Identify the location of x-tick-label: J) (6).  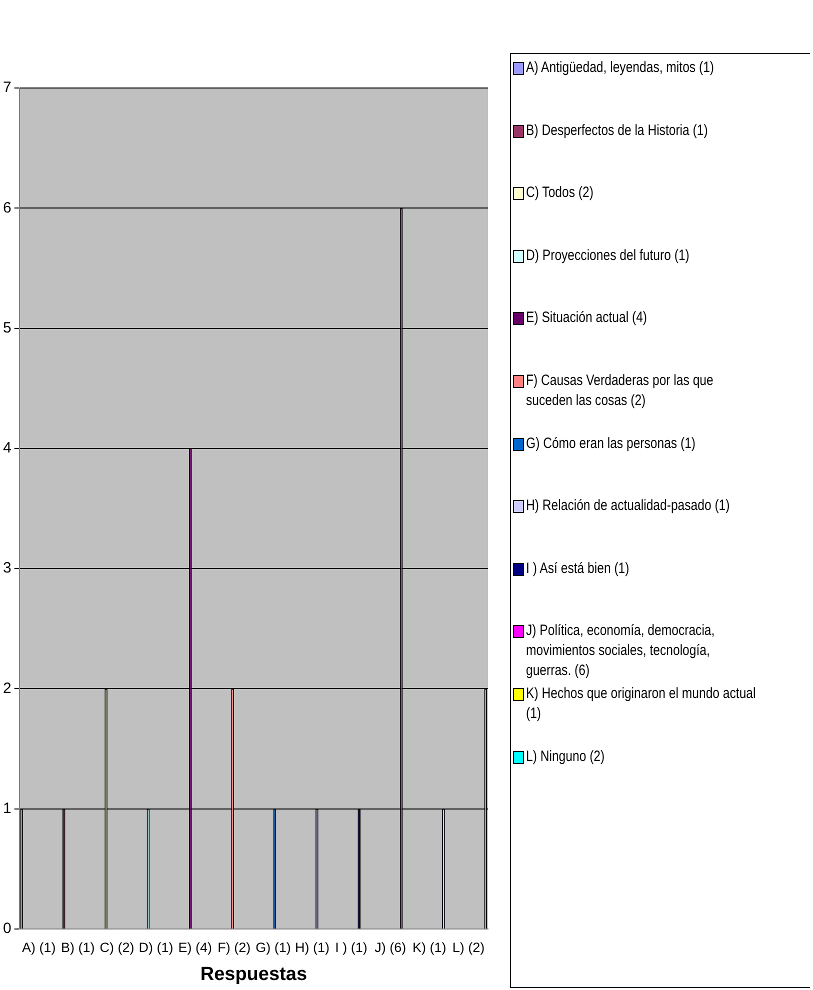
(390, 947).